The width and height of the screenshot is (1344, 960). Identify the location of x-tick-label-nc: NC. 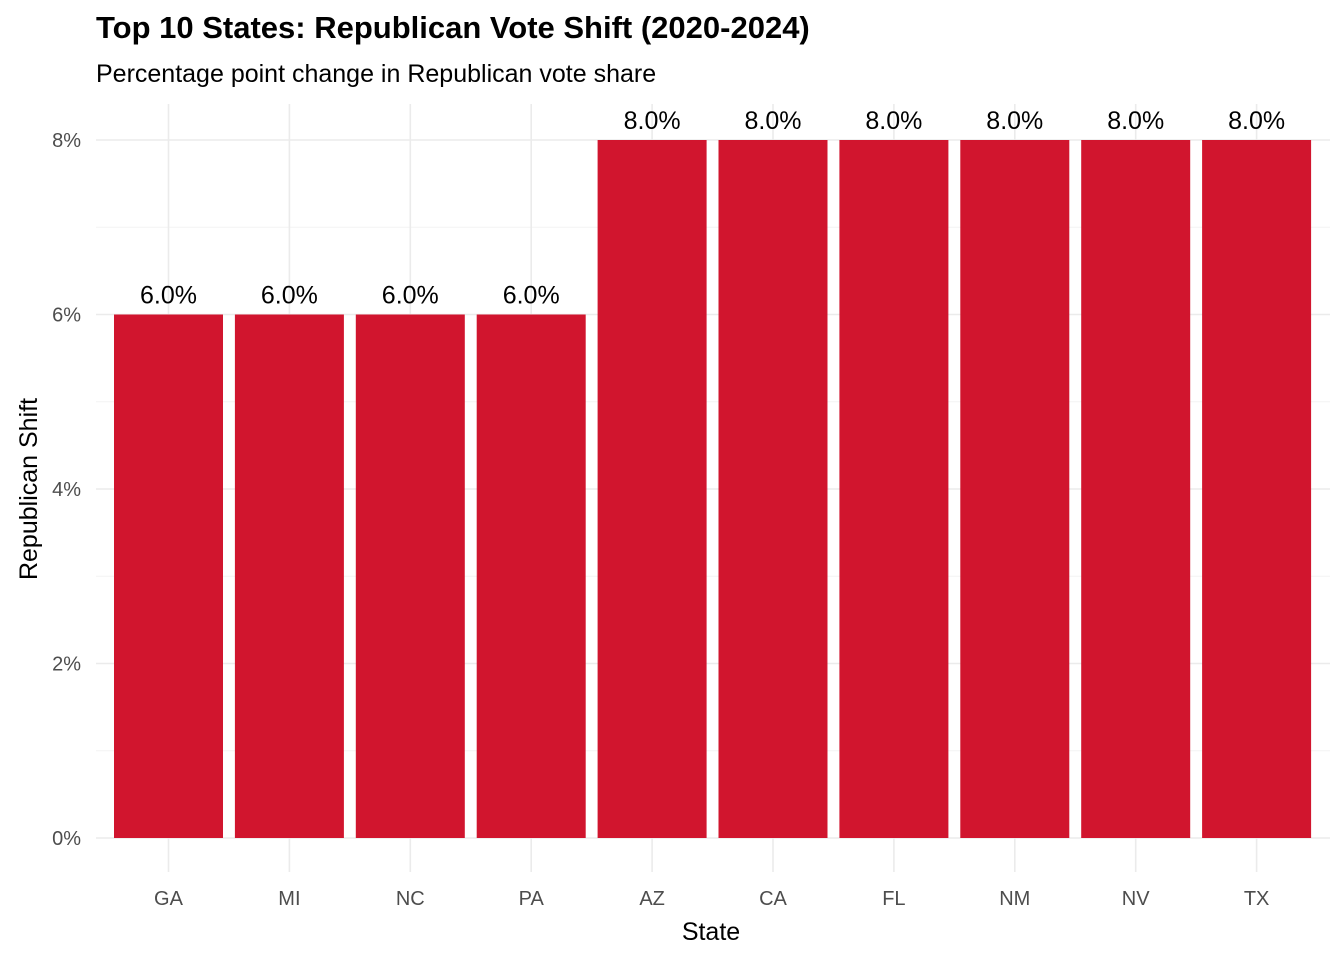
(410, 899).